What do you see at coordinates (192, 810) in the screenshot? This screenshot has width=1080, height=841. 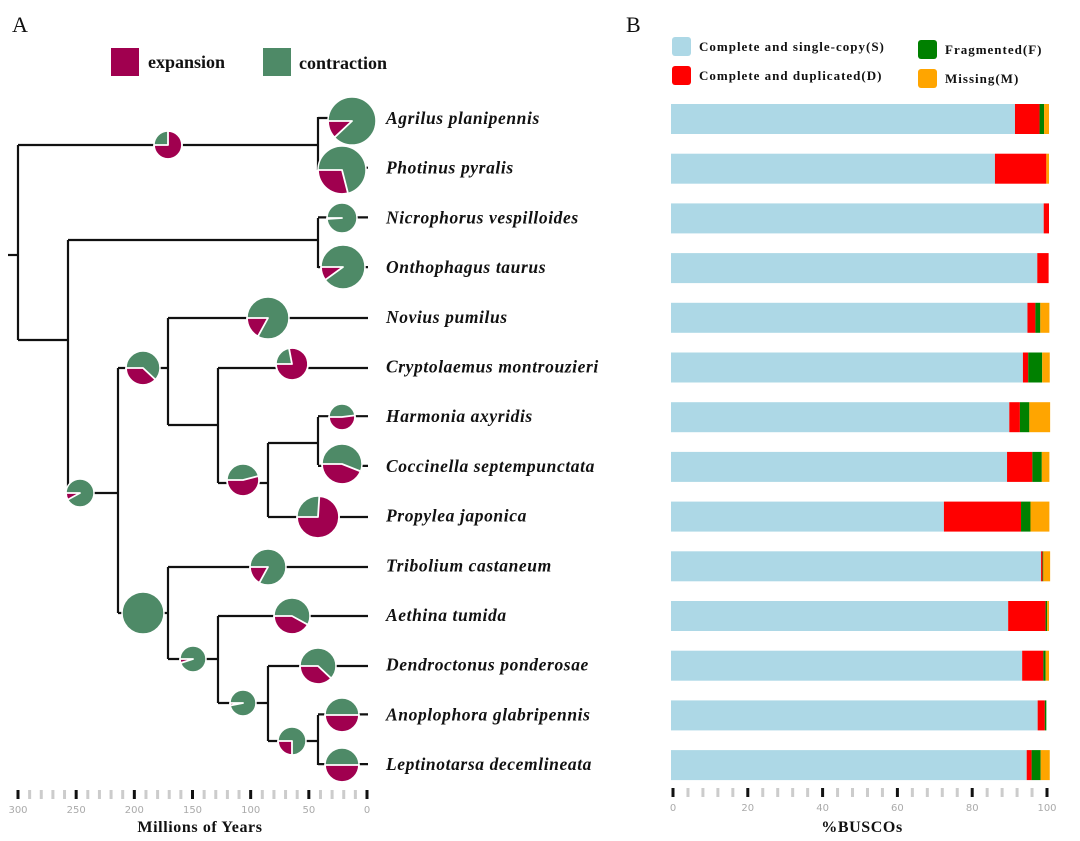 I see `time-tick-label: 150` at bounding box center [192, 810].